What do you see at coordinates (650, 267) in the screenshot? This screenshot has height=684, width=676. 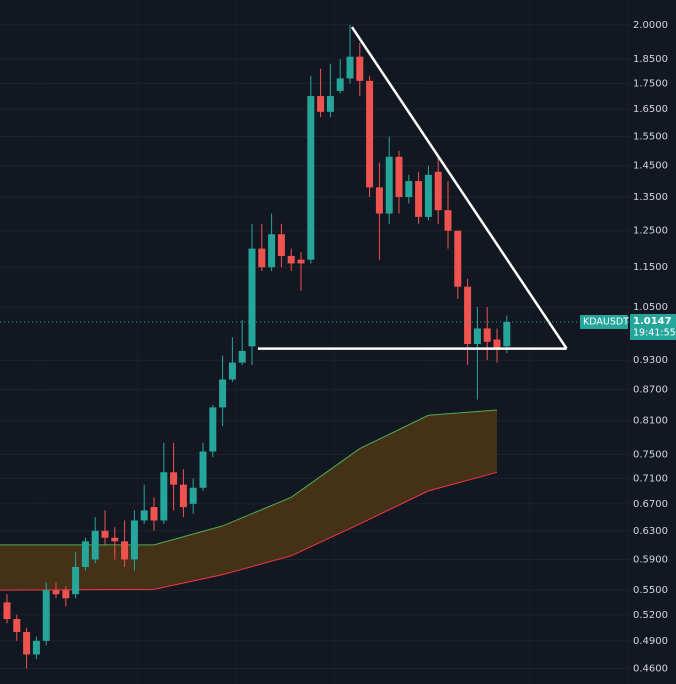 I see `y-tick-label: 1.1500` at bounding box center [650, 267].